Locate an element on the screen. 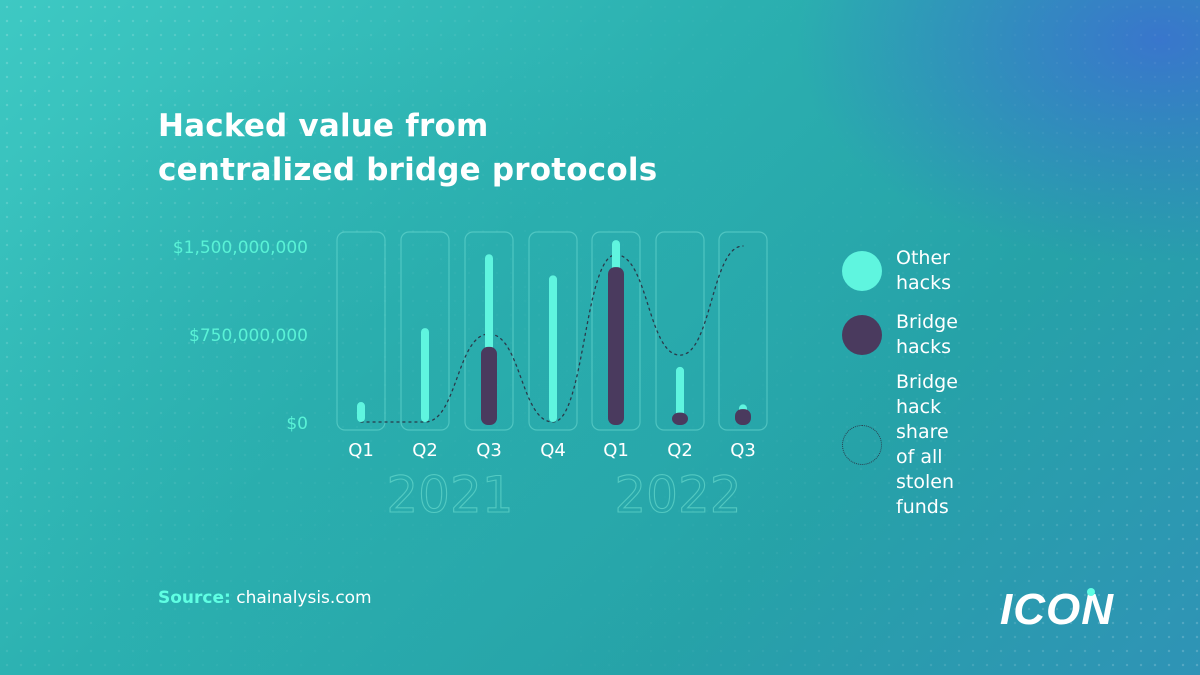 The height and width of the screenshot is (675, 1200). source-value: chainalysis.com is located at coordinates (304, 598).